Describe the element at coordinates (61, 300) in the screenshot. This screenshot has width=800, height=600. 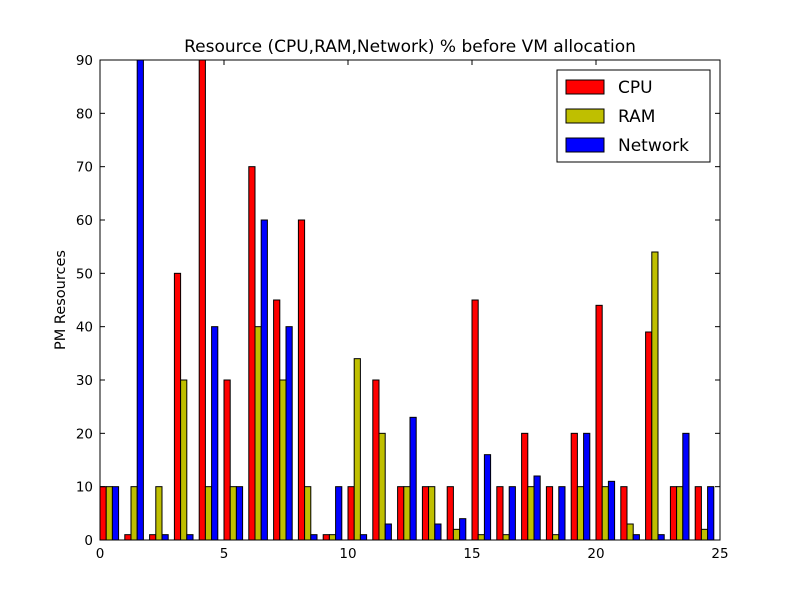
I see `y-axis-title: PM Resources` at that location.